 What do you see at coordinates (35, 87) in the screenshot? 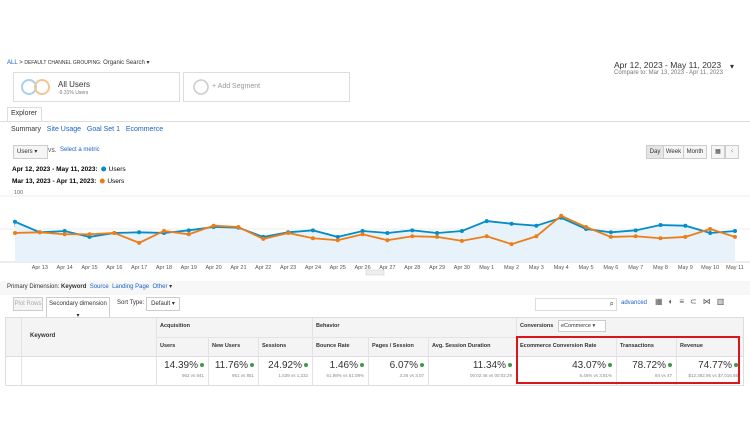
I see `segment-icon` at bounding box center [35, 87].